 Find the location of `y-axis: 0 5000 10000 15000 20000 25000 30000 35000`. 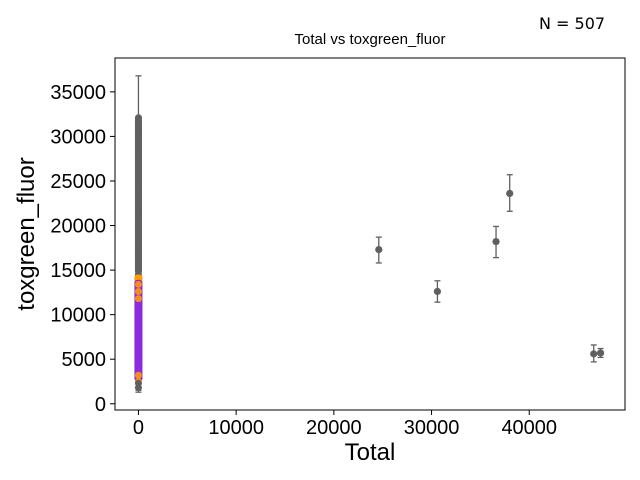

y-axis: 0 5000 10000 15000 20000 25000 30000 35000 is located at coordinates (82, 249).